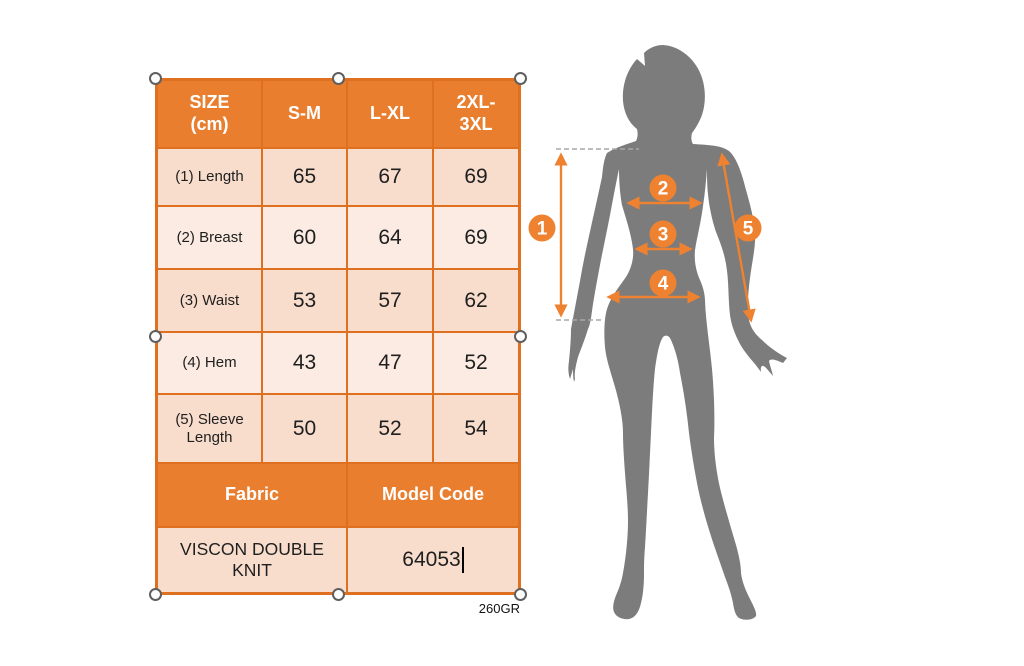  What do you see at coordinates (209, 300) in the screenshot?
I see `row-waist-label: (3) Waist` at bounding box center [209, 300].